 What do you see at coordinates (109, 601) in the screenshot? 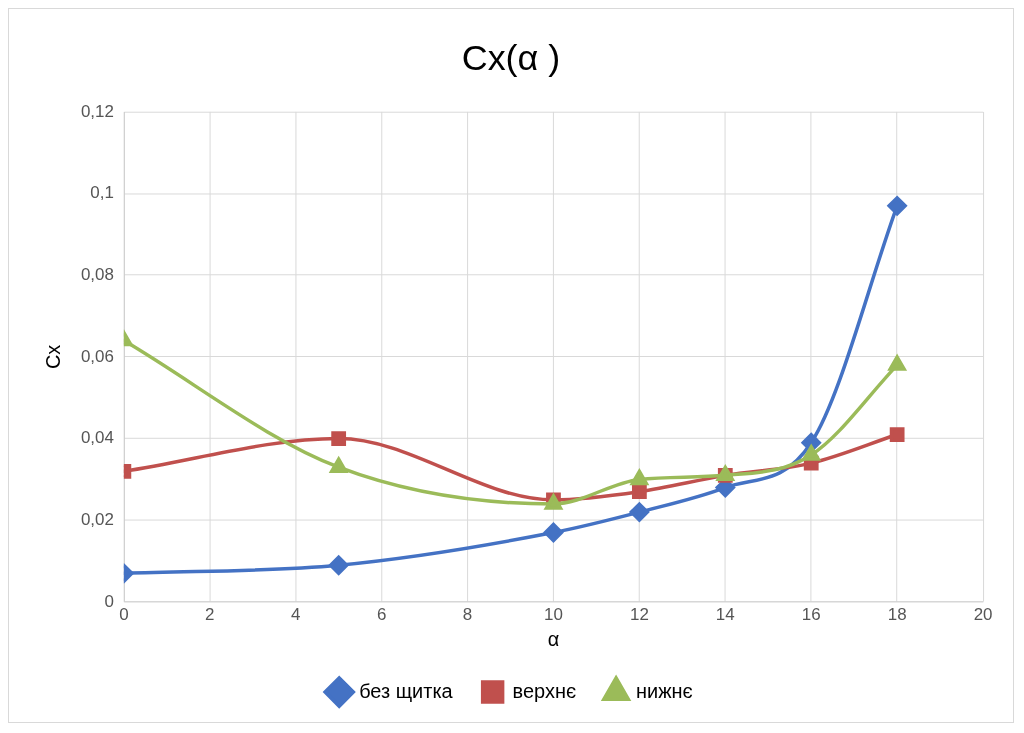
I see `y-tick-label: 0` at bounding box center [109, 601].